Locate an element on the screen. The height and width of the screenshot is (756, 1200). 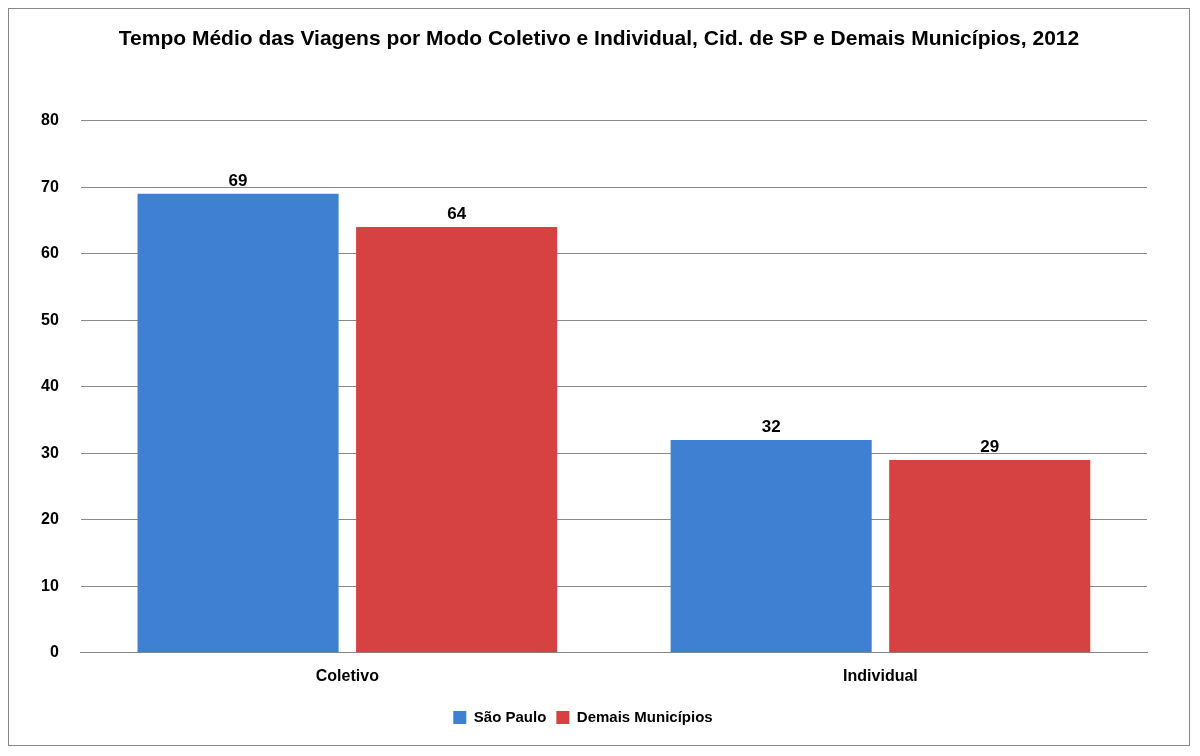
y-tick-label: 30 is located at coordinates (50, 452).